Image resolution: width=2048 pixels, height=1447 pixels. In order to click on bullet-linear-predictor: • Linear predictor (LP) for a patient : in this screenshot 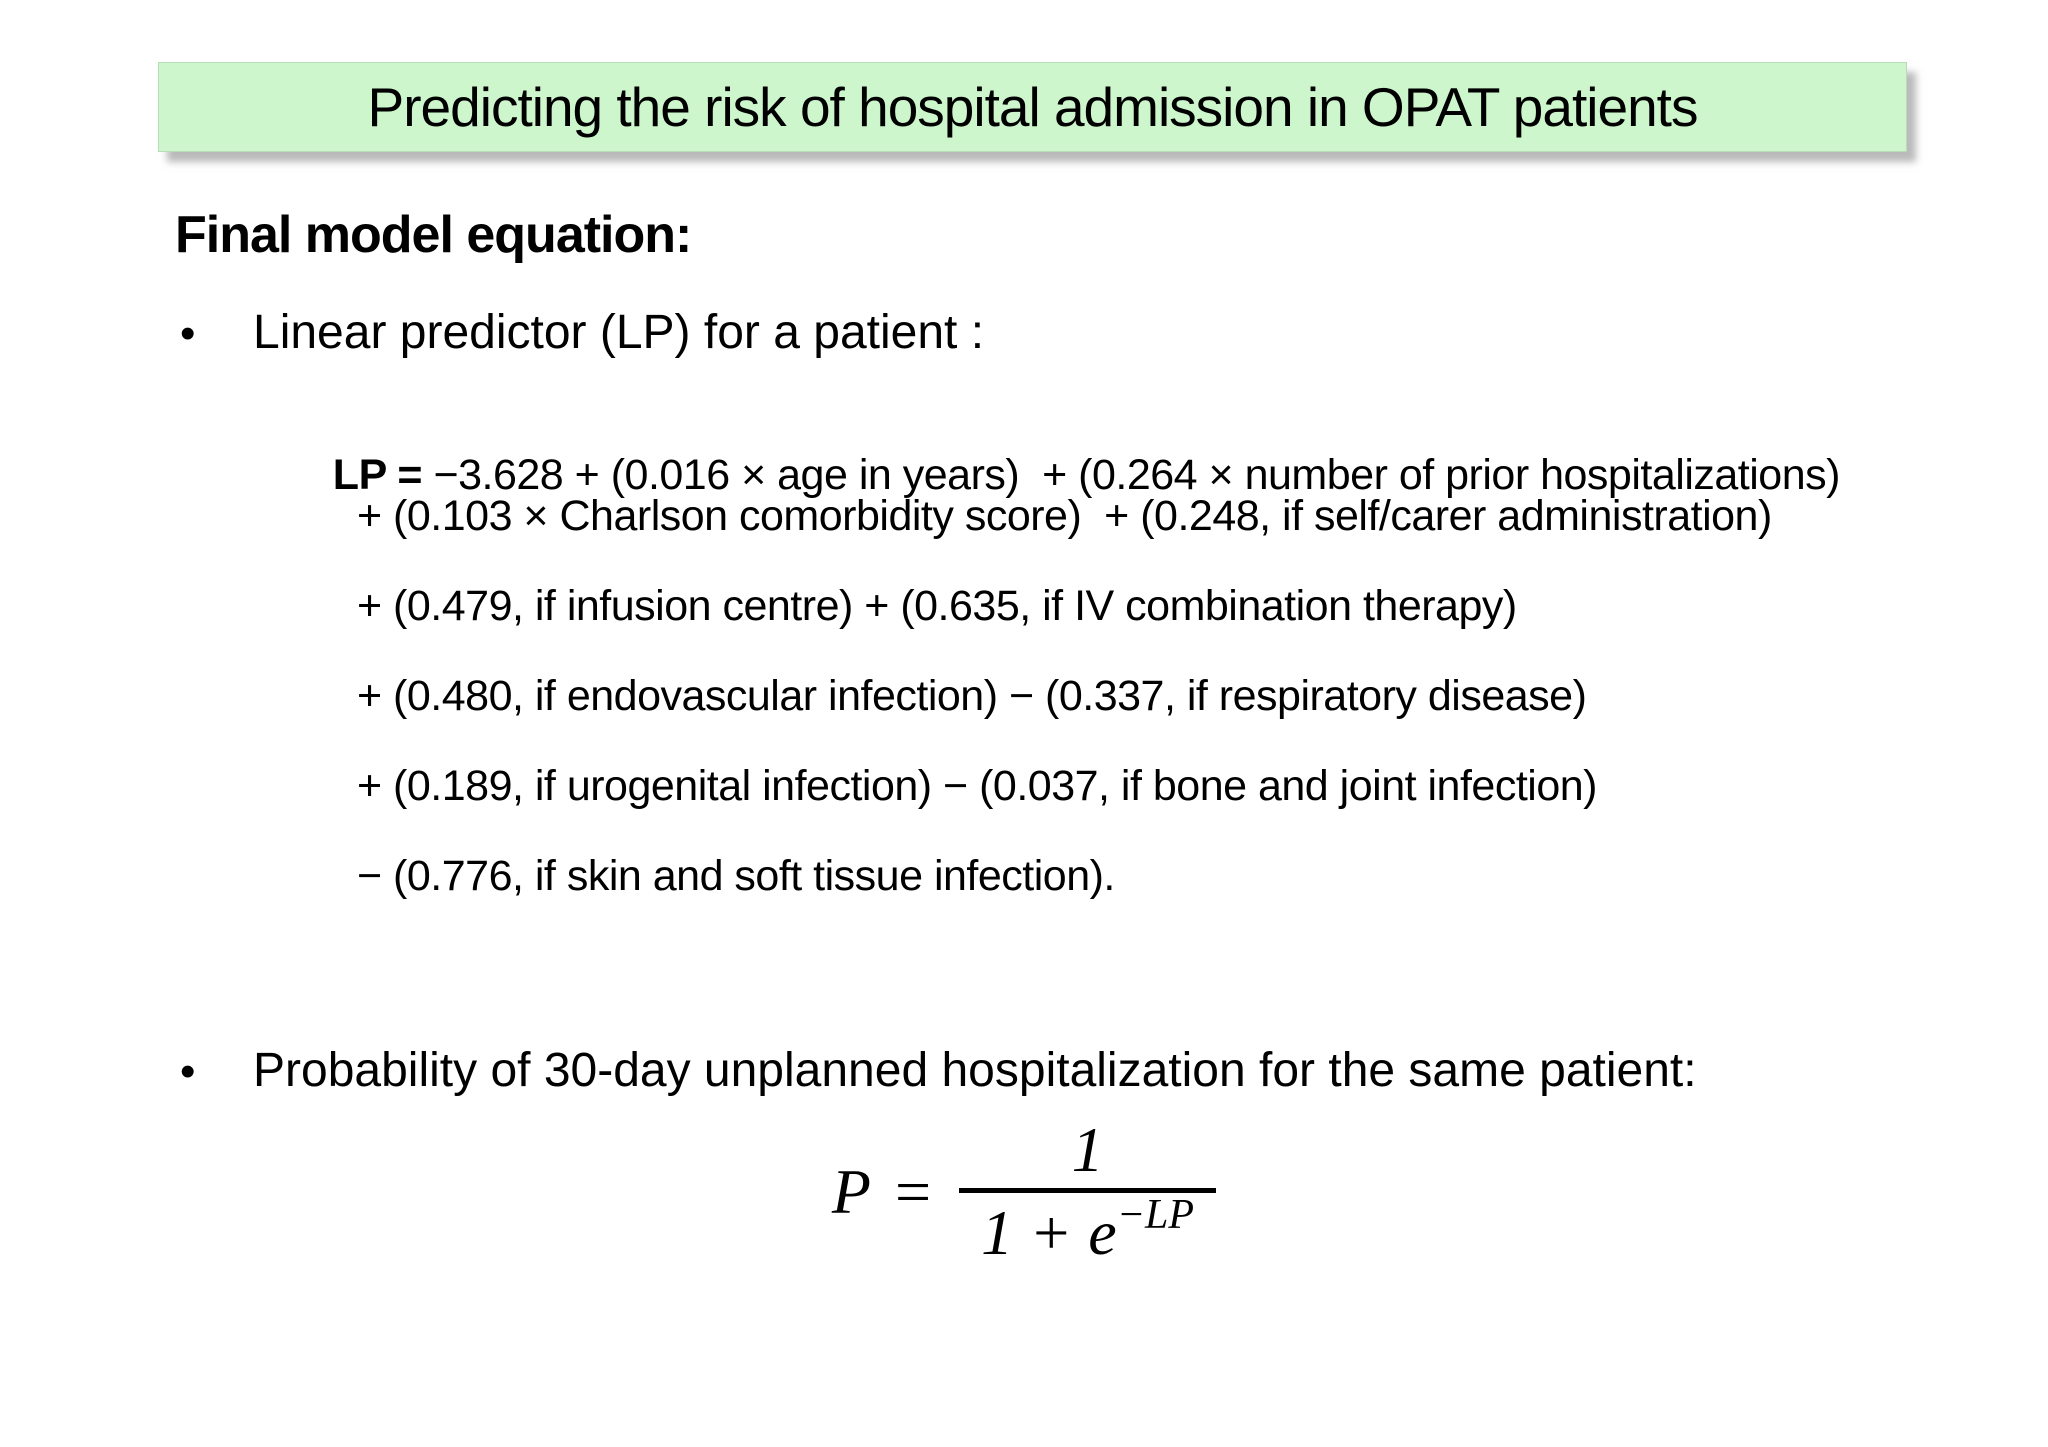, I will do `click(582, 334)`.